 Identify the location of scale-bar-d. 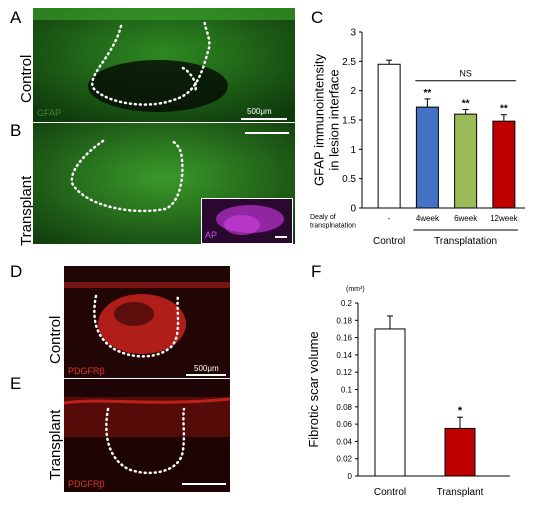
(206, 375).